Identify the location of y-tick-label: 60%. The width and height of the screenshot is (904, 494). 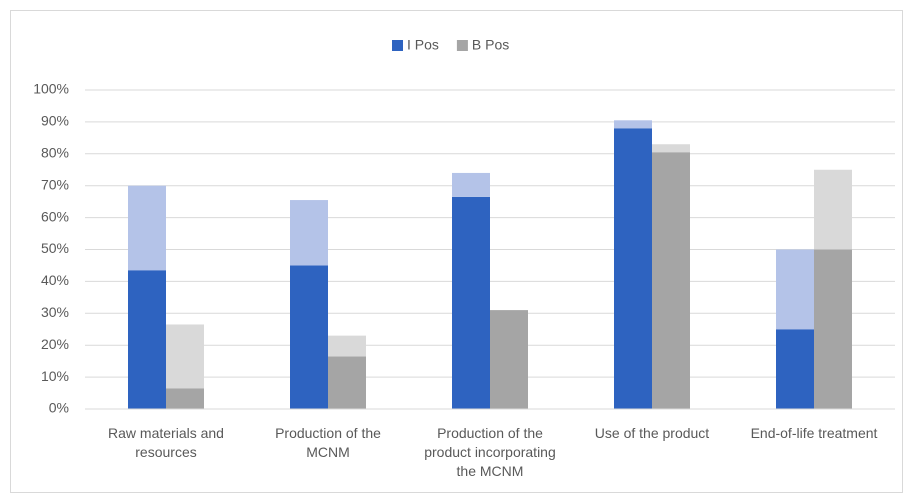
(55, 216).